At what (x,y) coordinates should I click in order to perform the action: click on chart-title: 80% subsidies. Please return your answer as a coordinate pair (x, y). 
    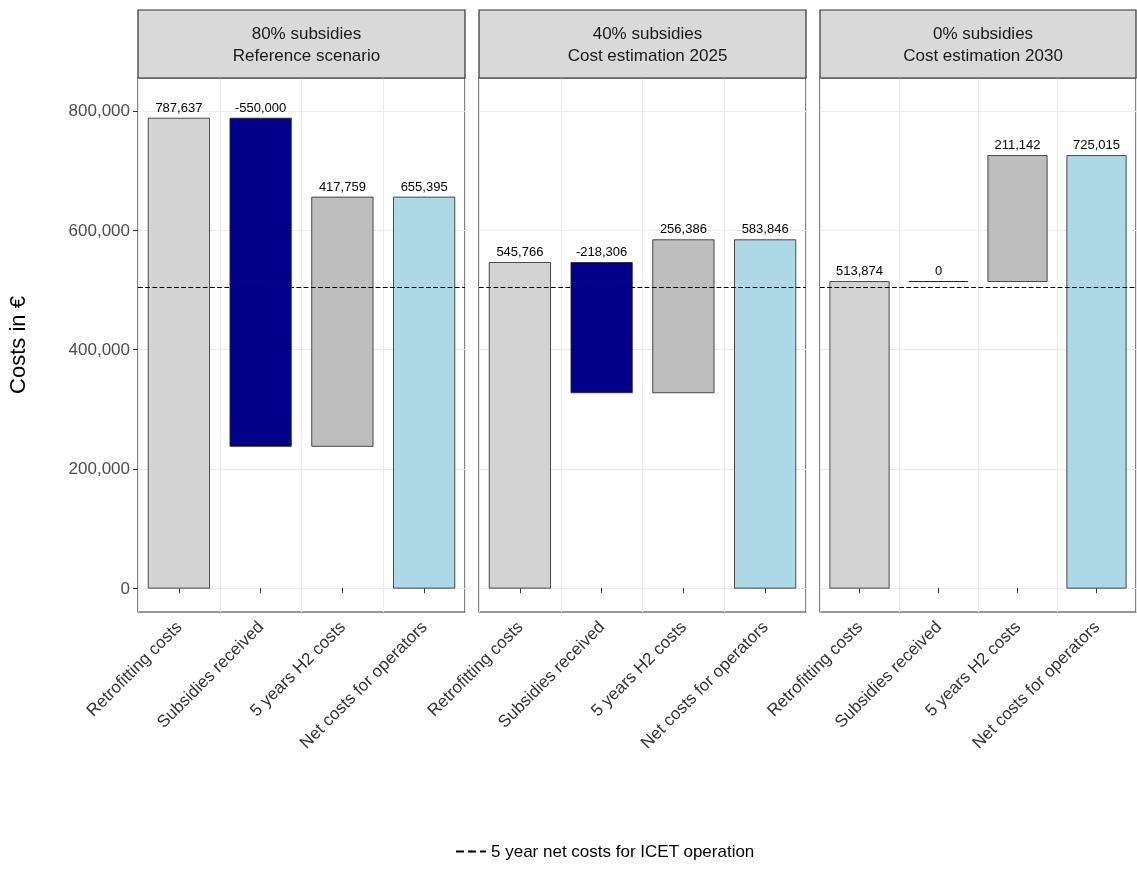
    Looking at the image, I should click on (306, 33).